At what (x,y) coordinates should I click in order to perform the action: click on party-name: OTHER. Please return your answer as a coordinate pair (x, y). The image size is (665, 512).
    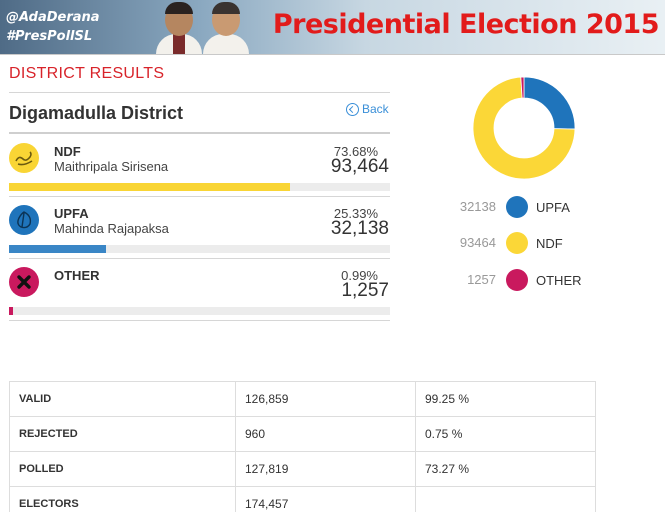
    Looking at the image, I should click on (77, 275).